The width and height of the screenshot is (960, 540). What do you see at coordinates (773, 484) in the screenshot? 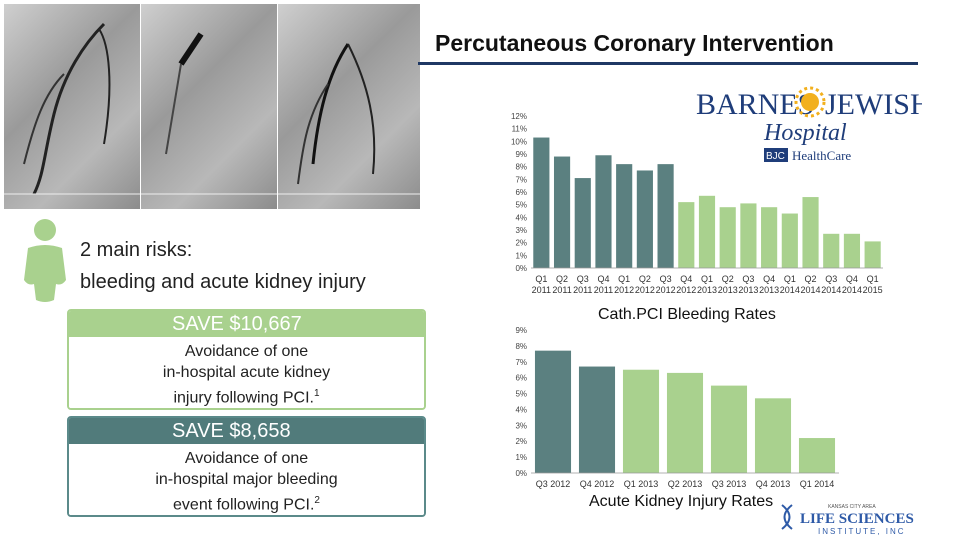
I see `x-tick-label: Q4 2013` at bounding box center [773, 484].